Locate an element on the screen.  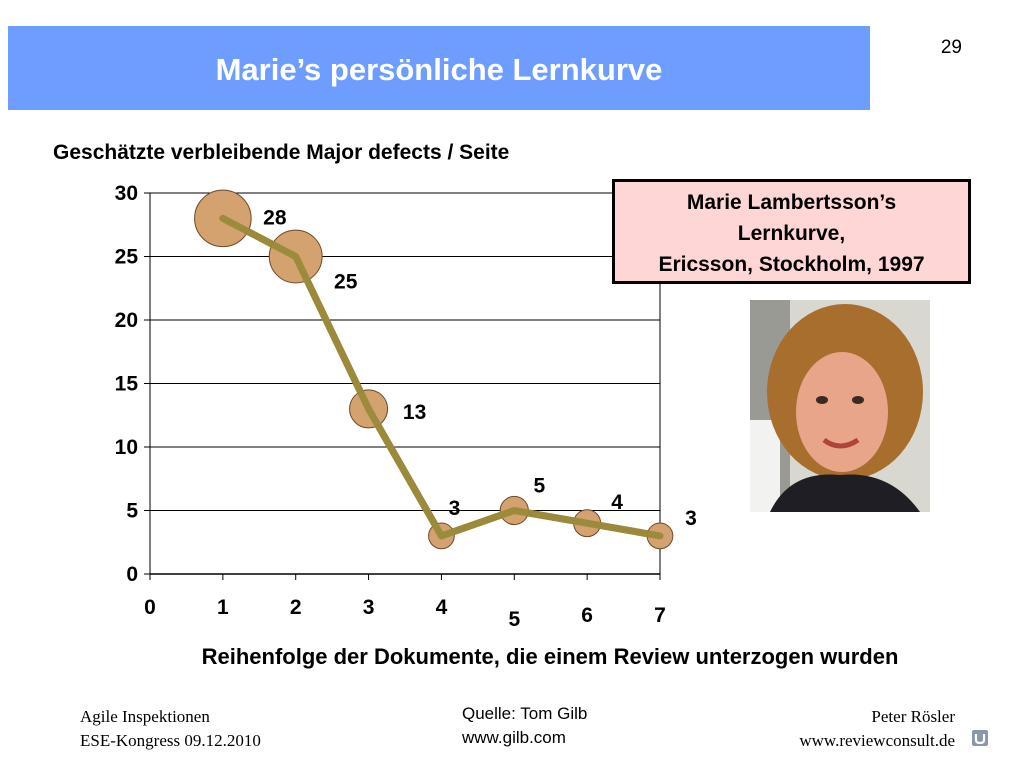
footer-event: Agile Inspektionen is located at coordinates (145, 716).